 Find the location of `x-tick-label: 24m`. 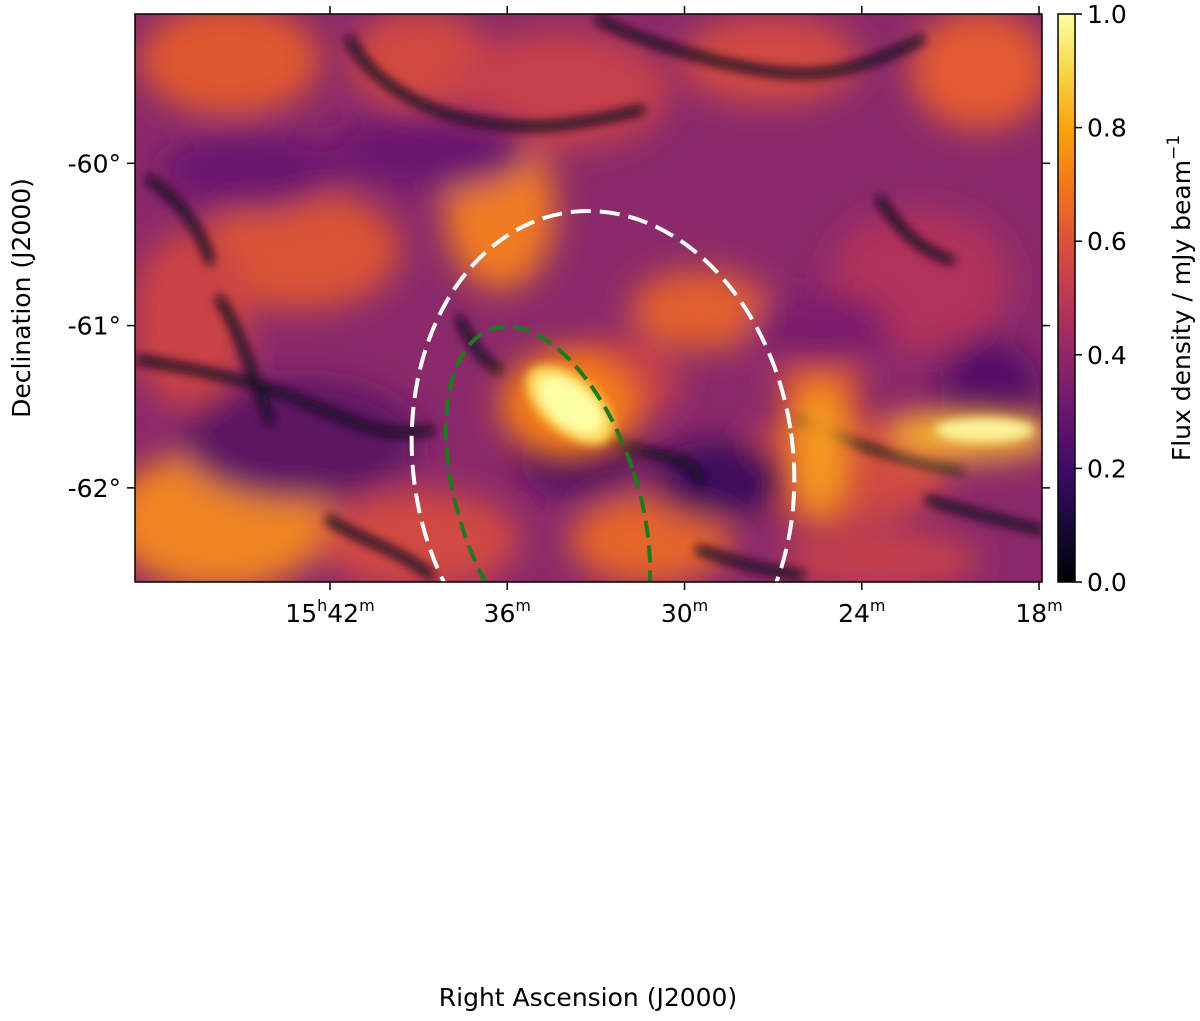

x-tick-label: 24m is located at coordinates (861, 612).